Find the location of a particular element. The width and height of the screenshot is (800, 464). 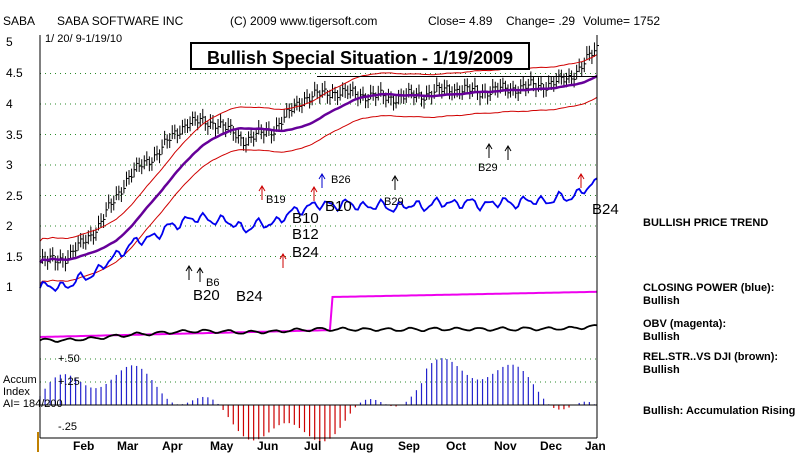

accum-status: Bullish: Accumulation Rising is located at coordinates (719, 411).